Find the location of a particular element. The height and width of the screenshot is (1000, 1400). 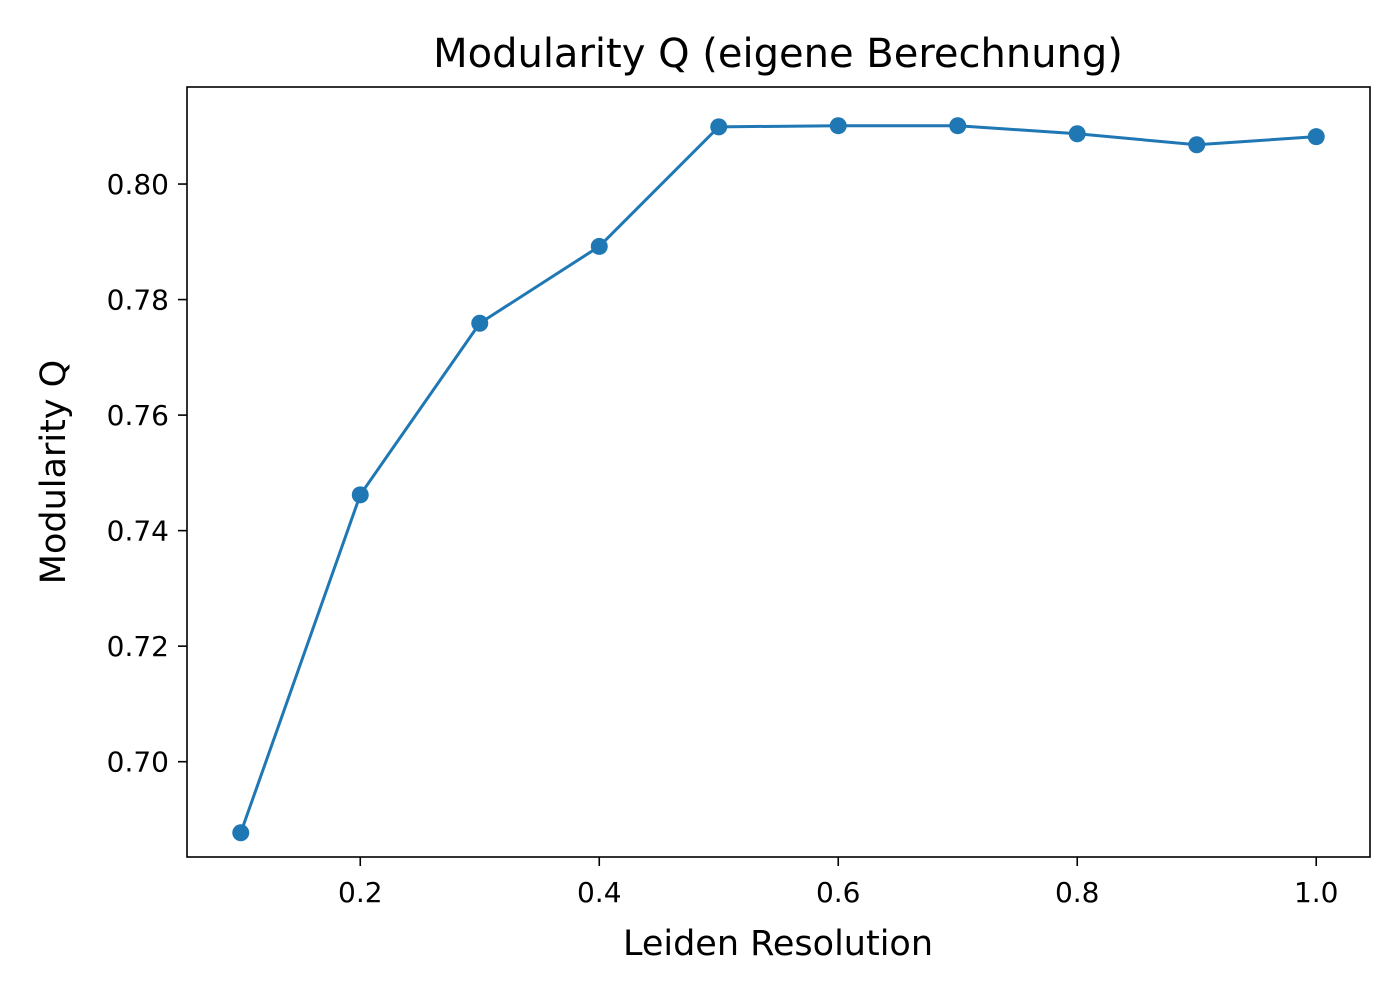

y-axis-ticks: 0.70 0.72 0.74 0.76 0.78 0.80 is located at coordinates (147, 473).